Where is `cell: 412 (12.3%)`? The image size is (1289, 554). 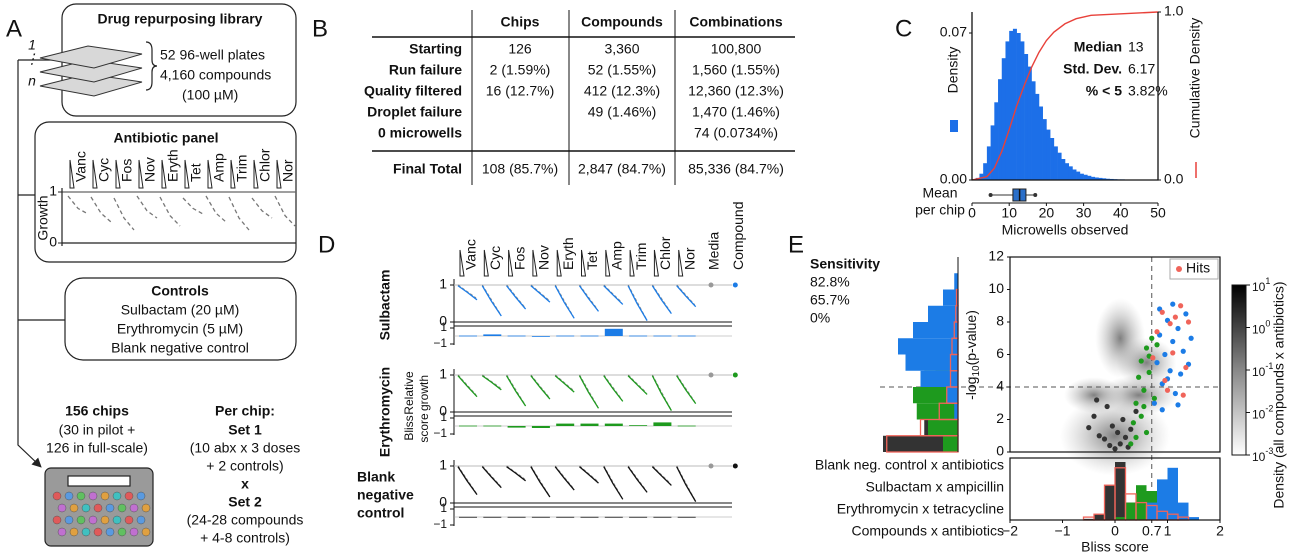 cell: 412 (12.3%) is located at coordinates (622, 91).